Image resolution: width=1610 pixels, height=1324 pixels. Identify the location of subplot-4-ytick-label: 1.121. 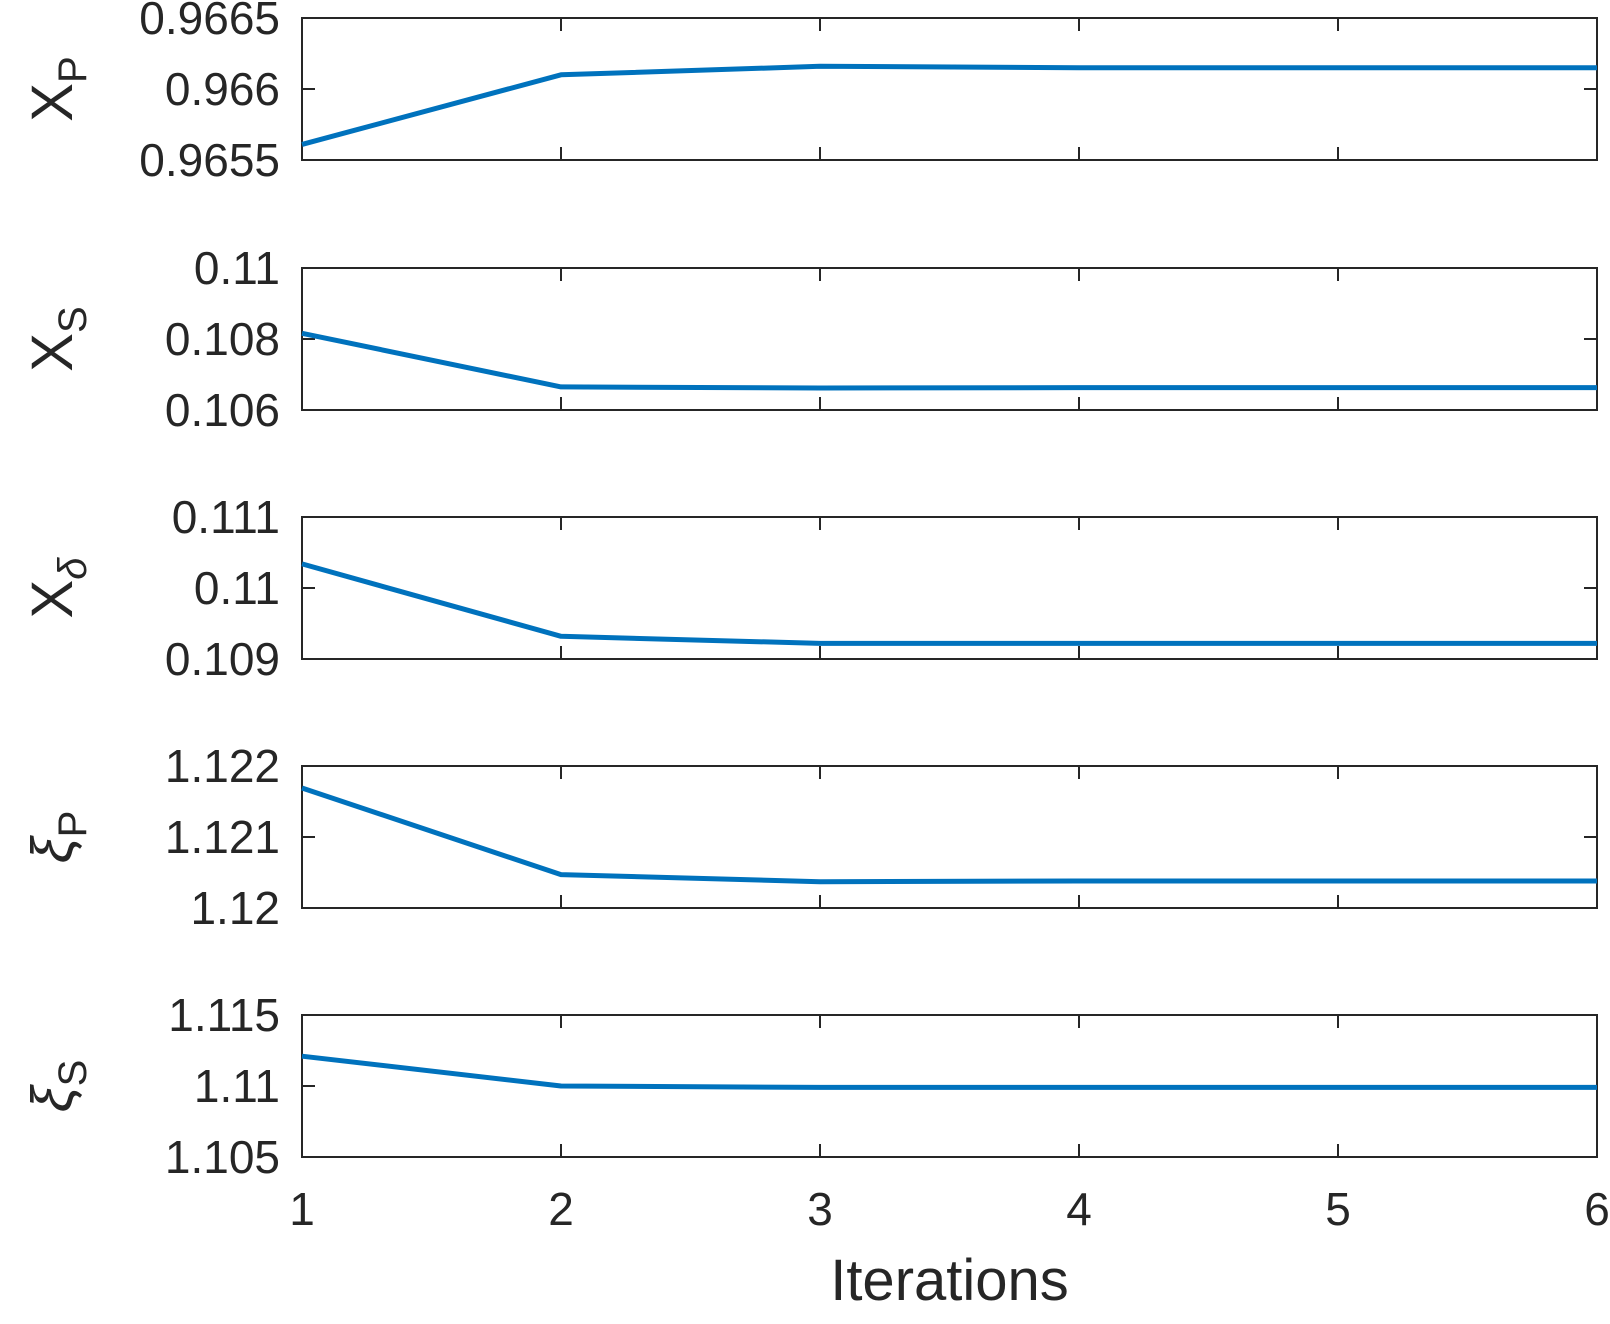
(222, 837).